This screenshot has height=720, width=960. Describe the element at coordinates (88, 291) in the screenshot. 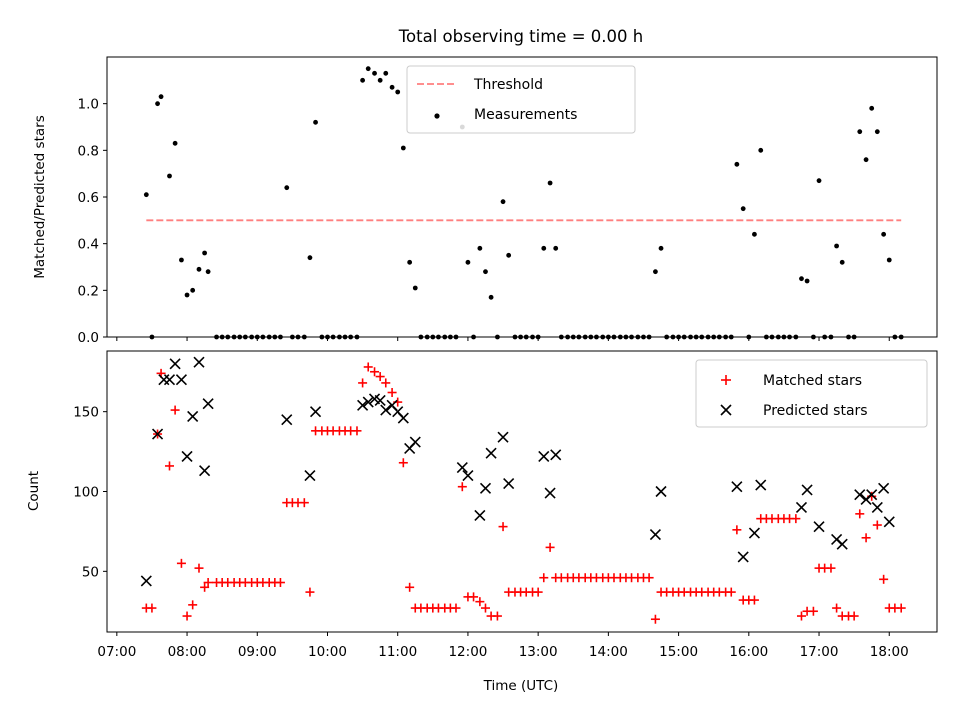

I see `ratio-y-tick-label: 0.2` at that location.